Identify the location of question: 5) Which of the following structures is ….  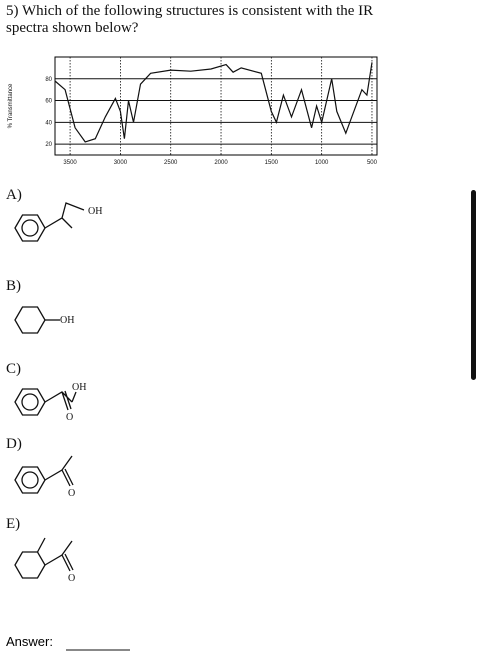
(190, 19).